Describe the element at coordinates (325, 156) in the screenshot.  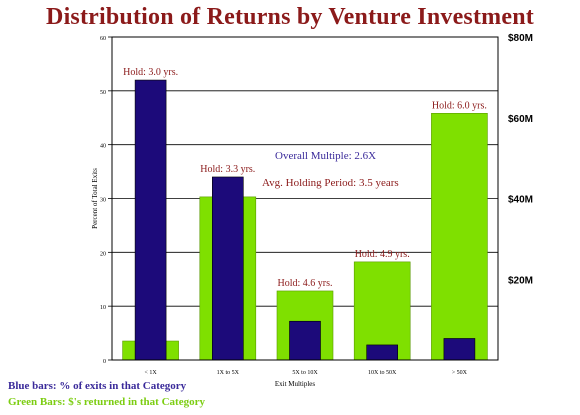
I see `annotation-overall-multiple: Overall Multiple: 2.6X` at that location.